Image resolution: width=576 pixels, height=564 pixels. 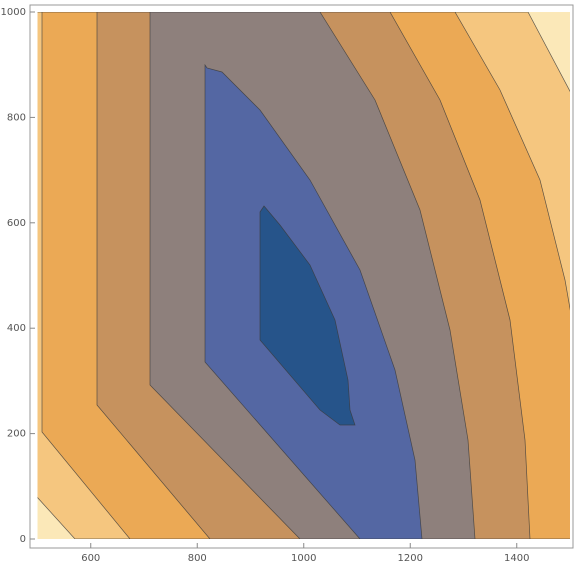 What do you see at coordinates (516, 558) in the screenshot?
I see `x-tick-label: 1400` at bounding box center [516, 558].